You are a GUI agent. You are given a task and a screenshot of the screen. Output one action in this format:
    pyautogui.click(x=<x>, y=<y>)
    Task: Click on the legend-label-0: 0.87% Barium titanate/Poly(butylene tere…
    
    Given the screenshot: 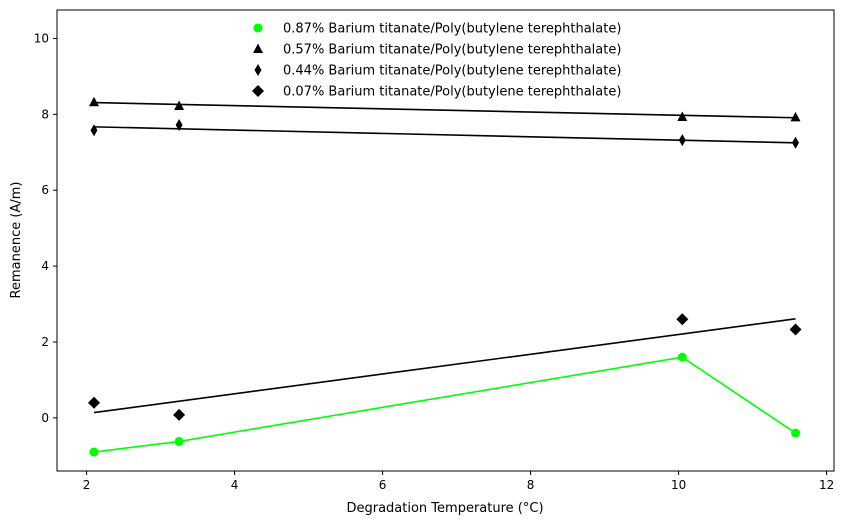 What is the action you would take?
    pyautogui.click(x=452, y=29)
    